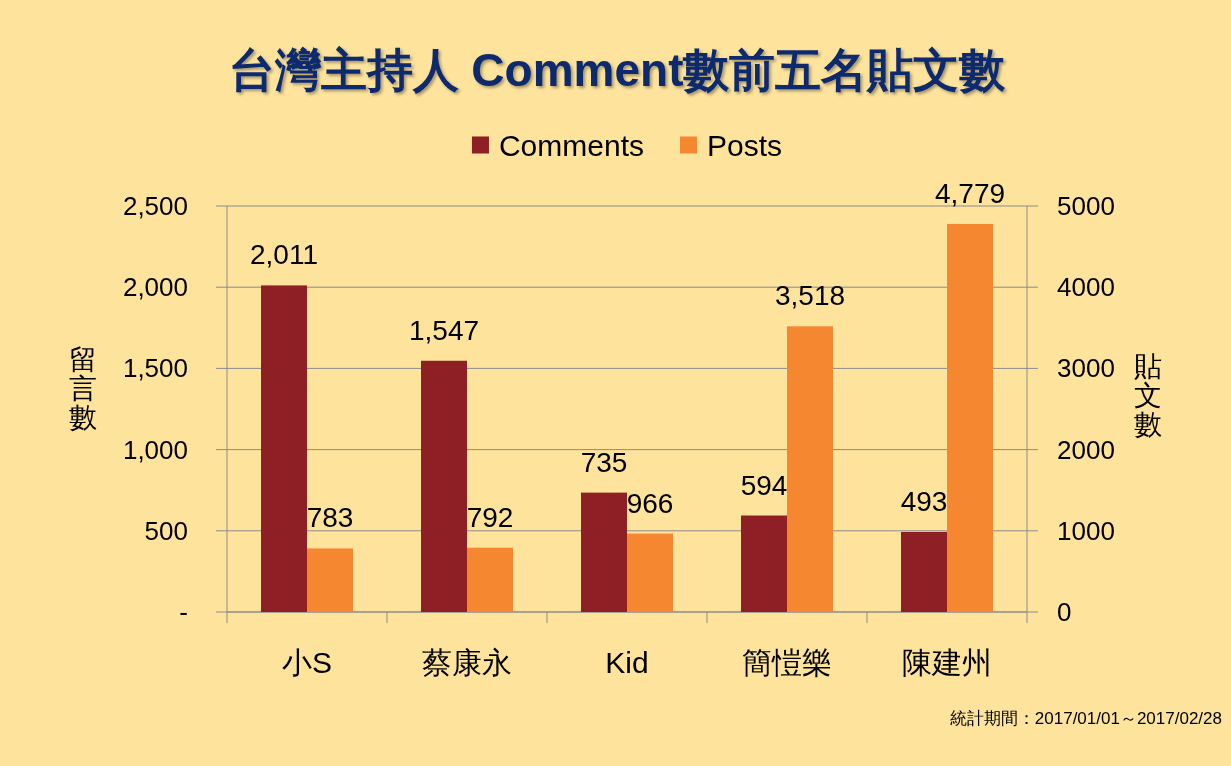 The width and height of the screenshot is (1231, 766). What do you see at coordinates (467, 662) in the screenshot?
I see `x-tick-label: 蔡康永` at bounding box center [467, 662].